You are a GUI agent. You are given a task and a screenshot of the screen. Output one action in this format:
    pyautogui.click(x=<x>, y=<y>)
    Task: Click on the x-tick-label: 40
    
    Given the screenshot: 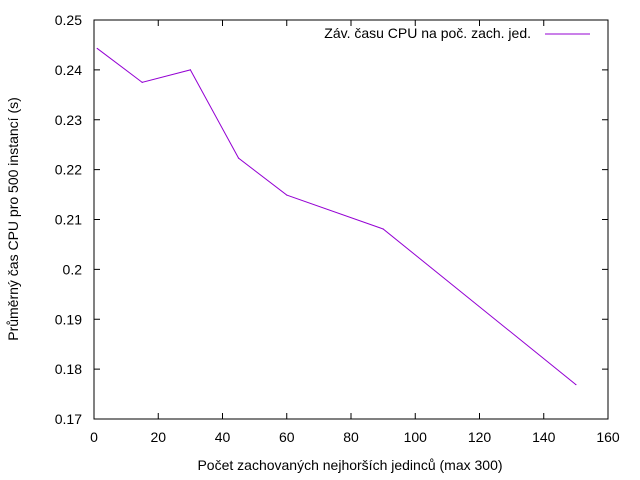 What is the action you would take?
    pyautogui.click(x=223, y=437)
    